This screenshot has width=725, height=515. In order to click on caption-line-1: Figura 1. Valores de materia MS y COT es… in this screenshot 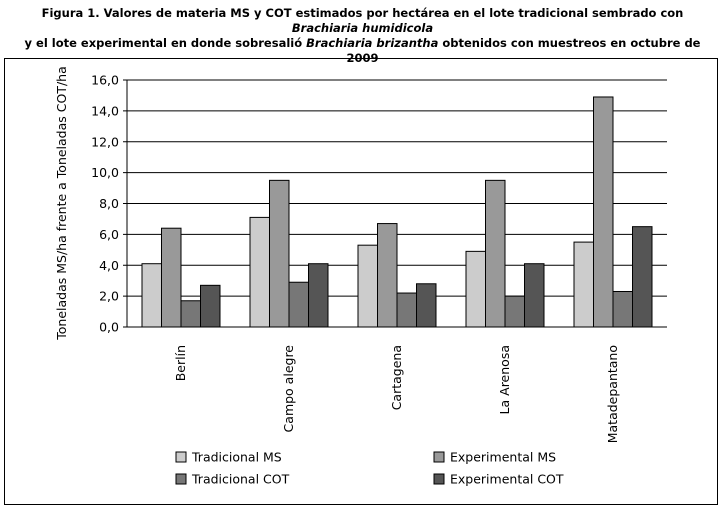, I will do `click(362, 21)`.